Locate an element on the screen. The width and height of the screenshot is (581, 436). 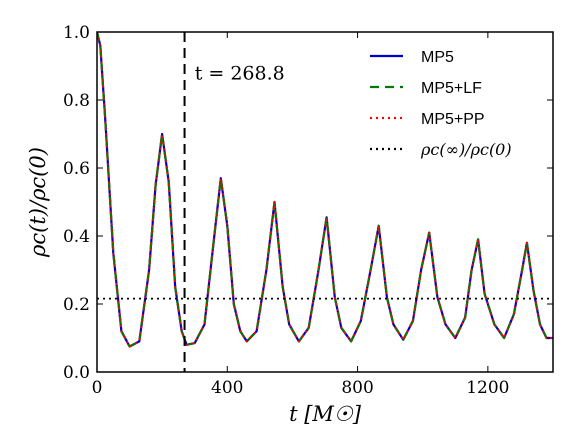
x-axis-label: t [M☉] is located at coordinates (325, 414).